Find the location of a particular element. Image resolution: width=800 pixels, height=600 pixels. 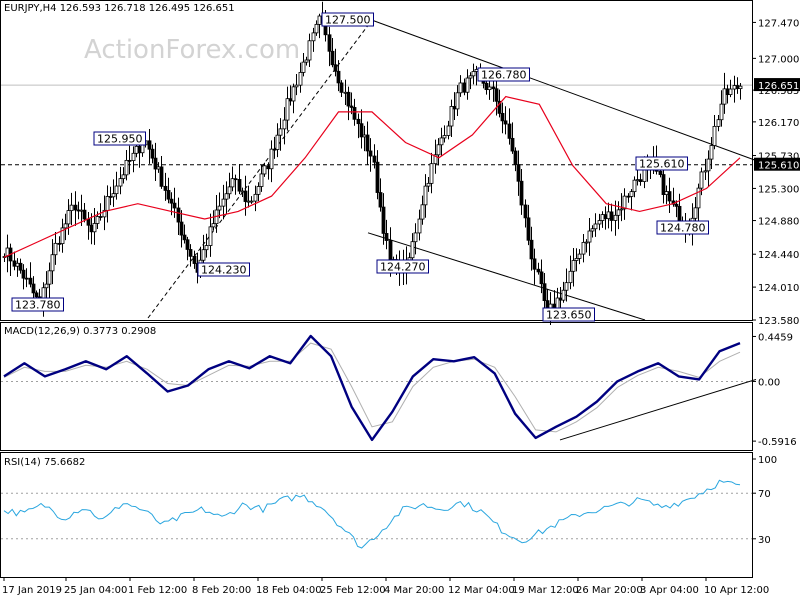

price-tick-label: 127.470 is located at coordinates (778, 23).